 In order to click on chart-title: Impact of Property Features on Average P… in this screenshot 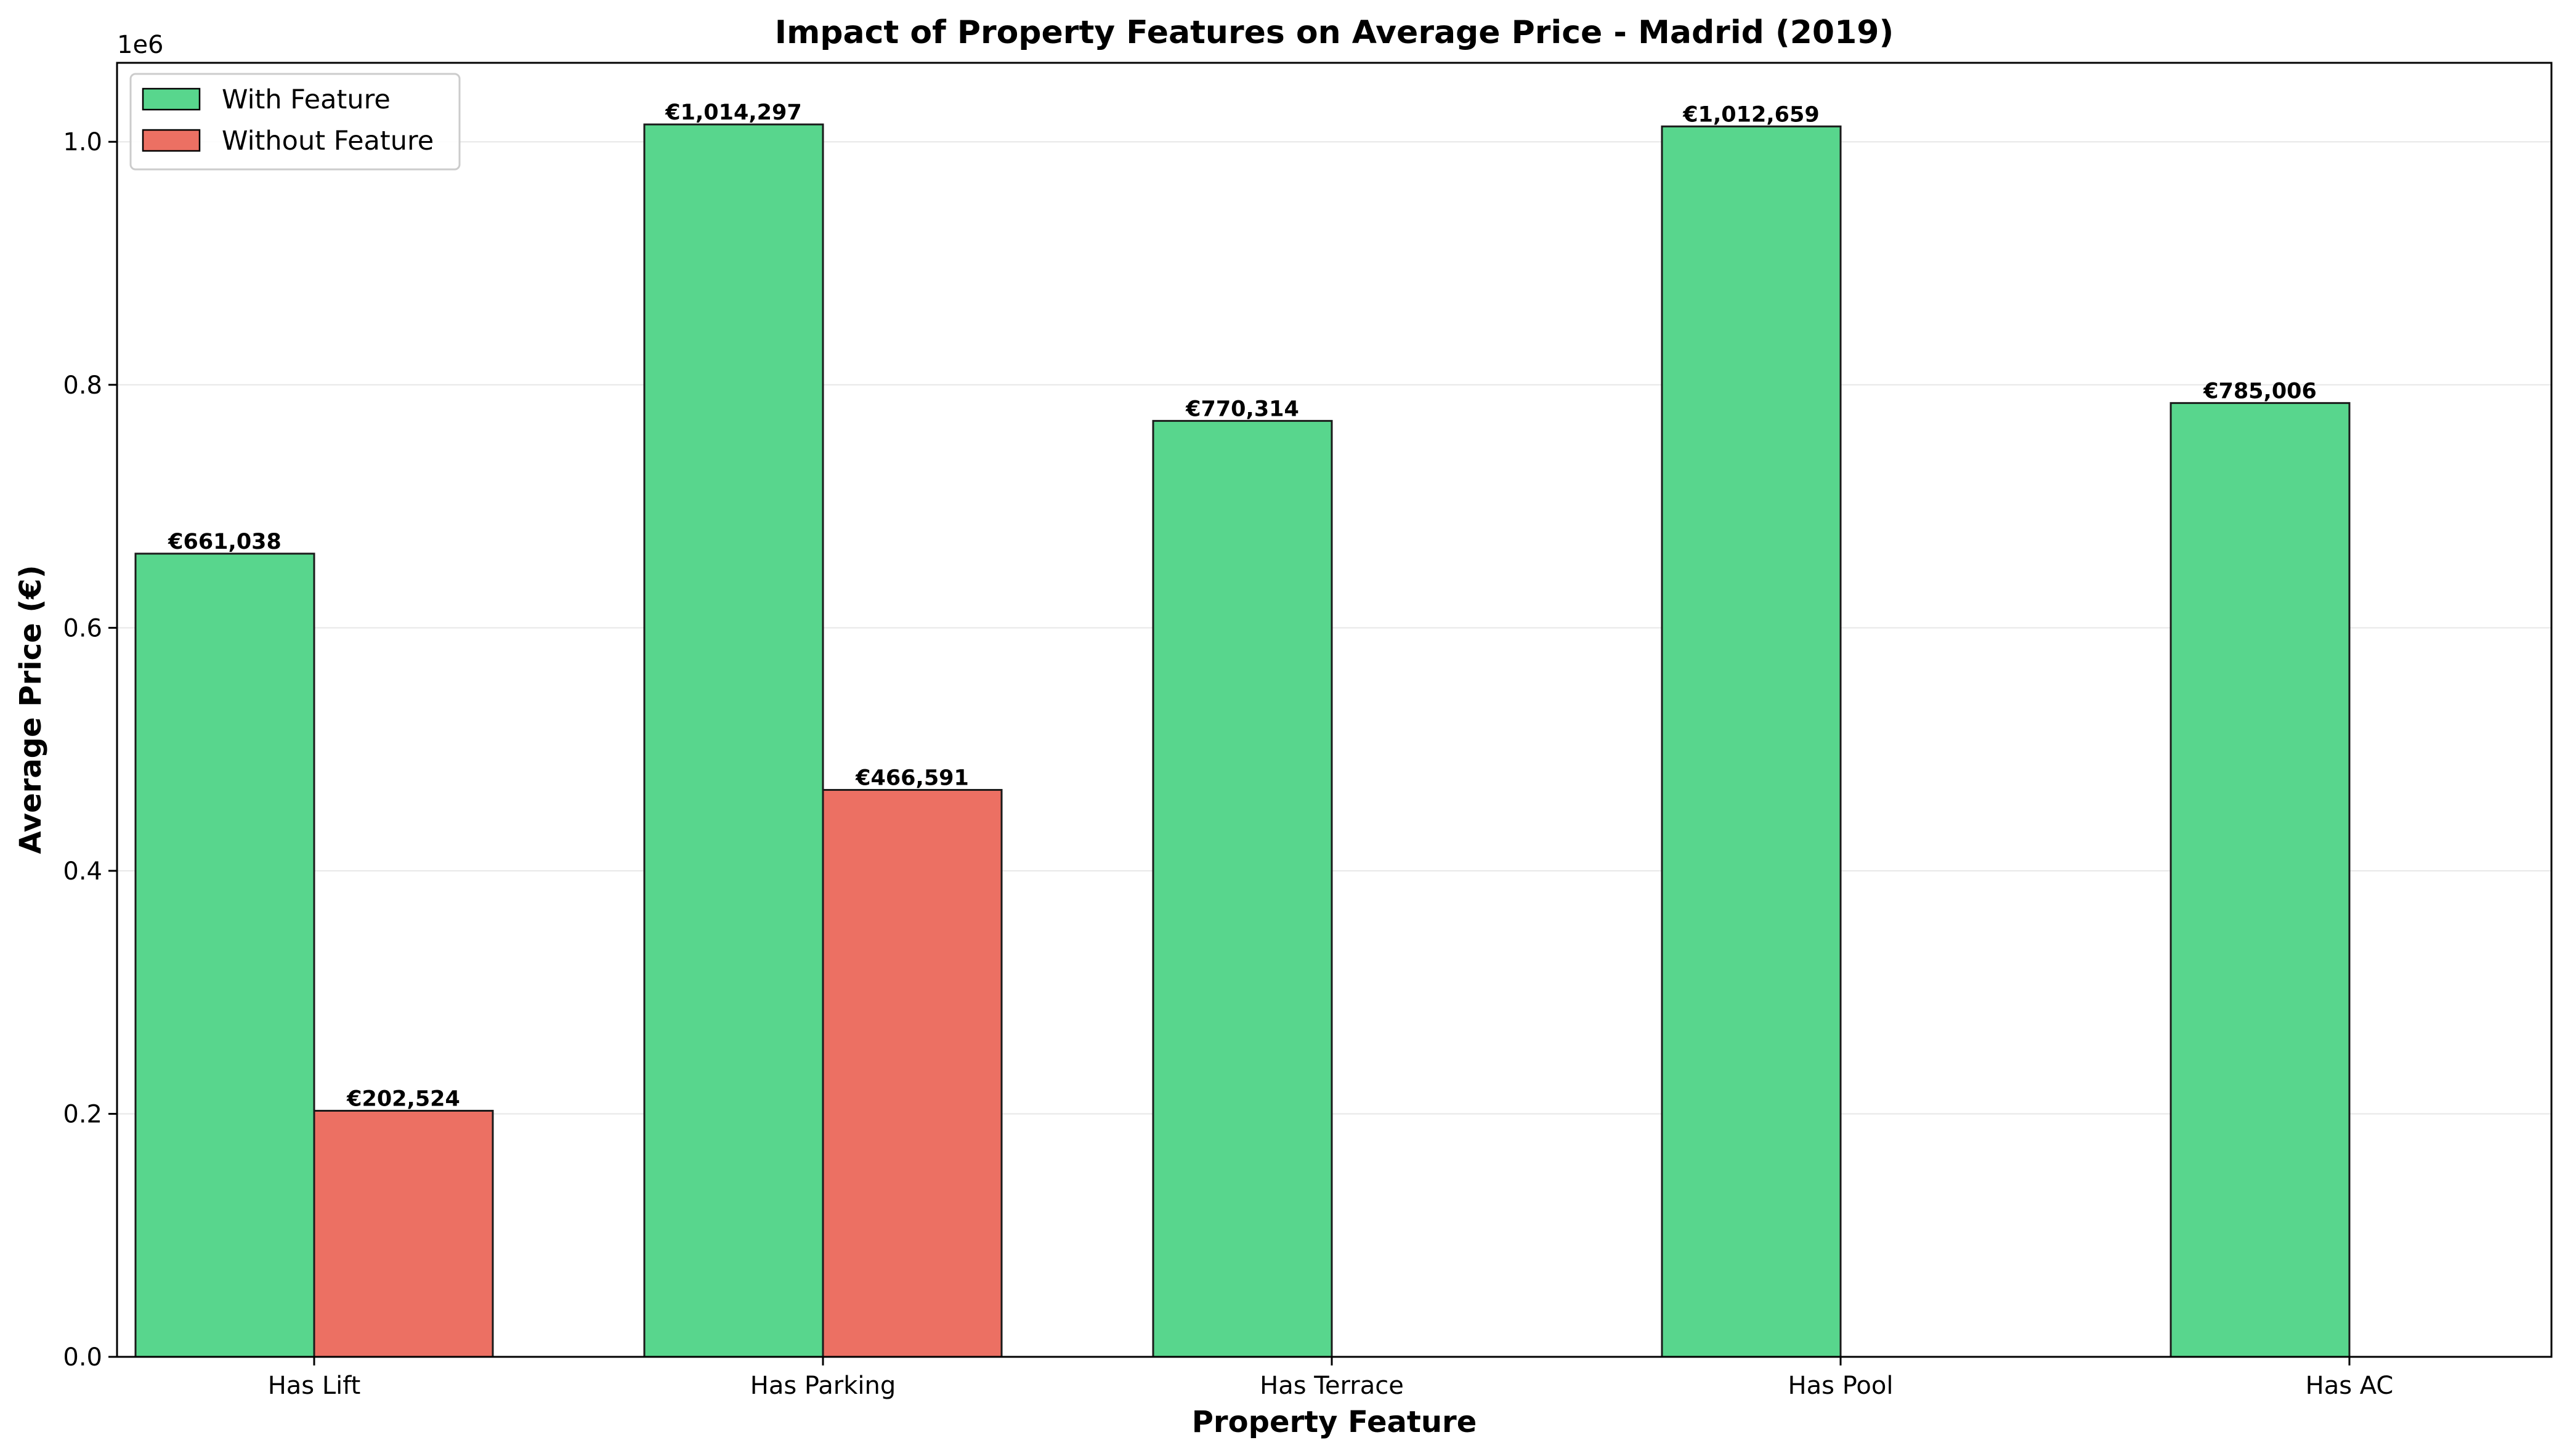, I will do `click(1335, 33)`.